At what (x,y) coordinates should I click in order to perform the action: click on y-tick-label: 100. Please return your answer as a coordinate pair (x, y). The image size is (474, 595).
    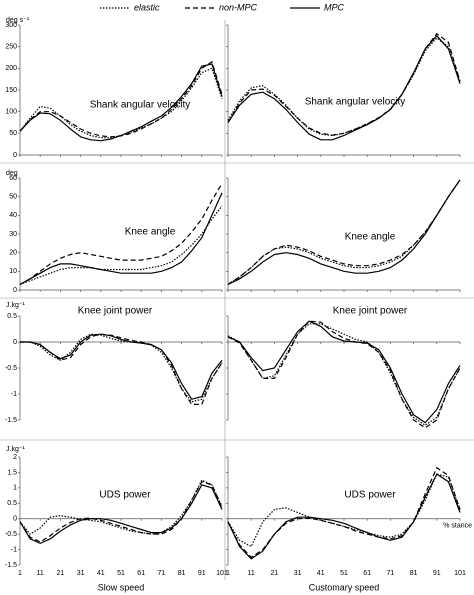
    Looking at the image, I should click on (11, 112).